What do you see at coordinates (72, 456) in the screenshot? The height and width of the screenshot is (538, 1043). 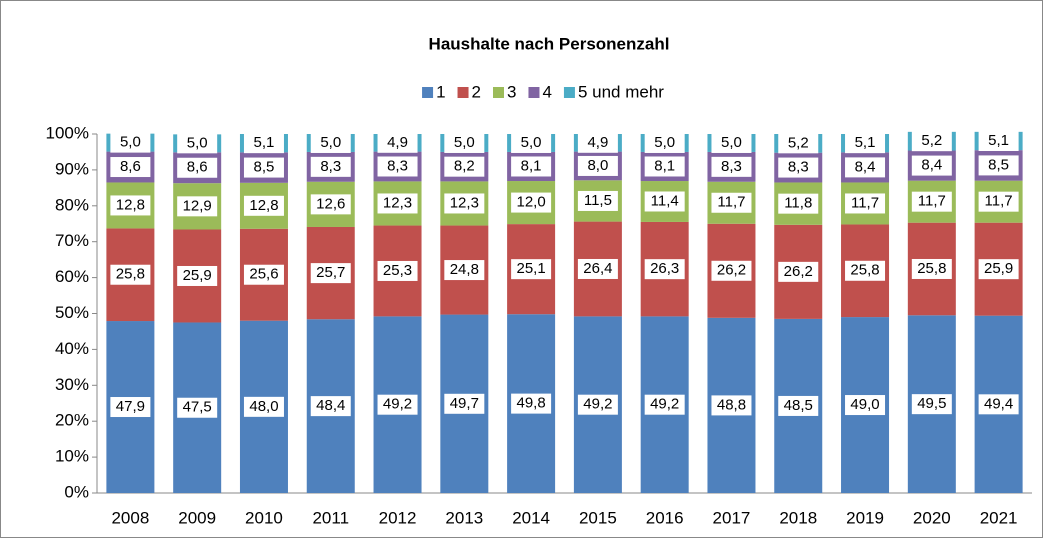 I see `y-tick-label: 10%` at bounding box center [72, 456].